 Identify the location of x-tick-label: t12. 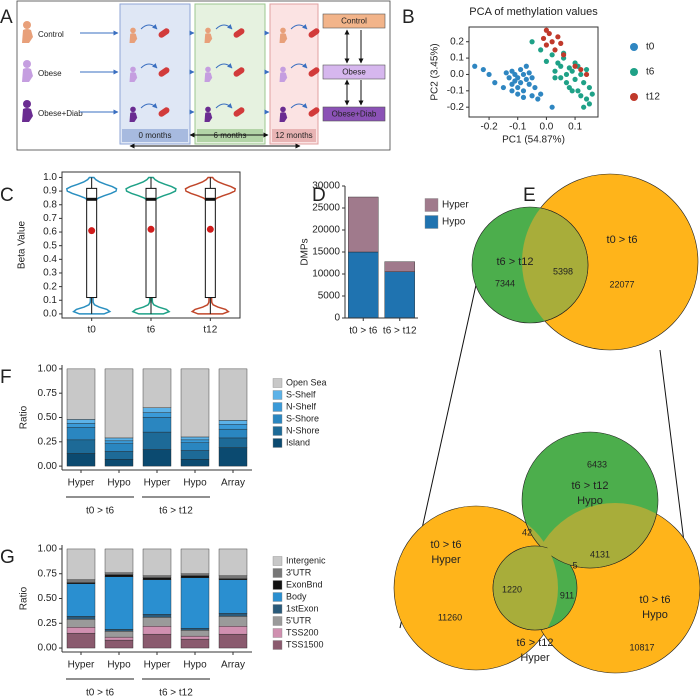
(210, 330).